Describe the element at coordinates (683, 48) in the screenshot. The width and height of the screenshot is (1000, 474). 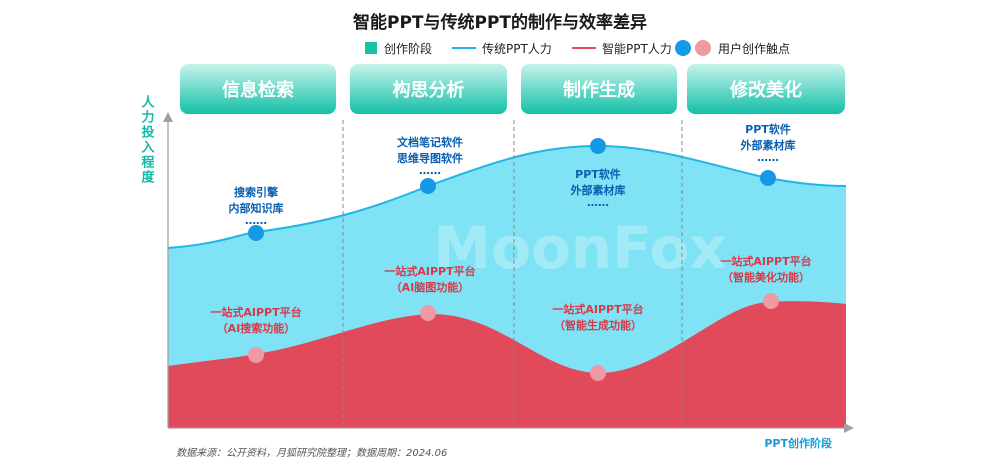
I see `legend-touchpoint-blue` at that location.